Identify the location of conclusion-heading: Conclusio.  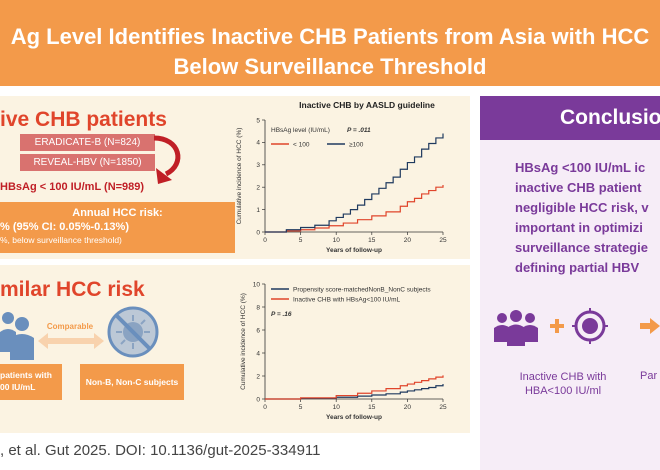
(570, 118).